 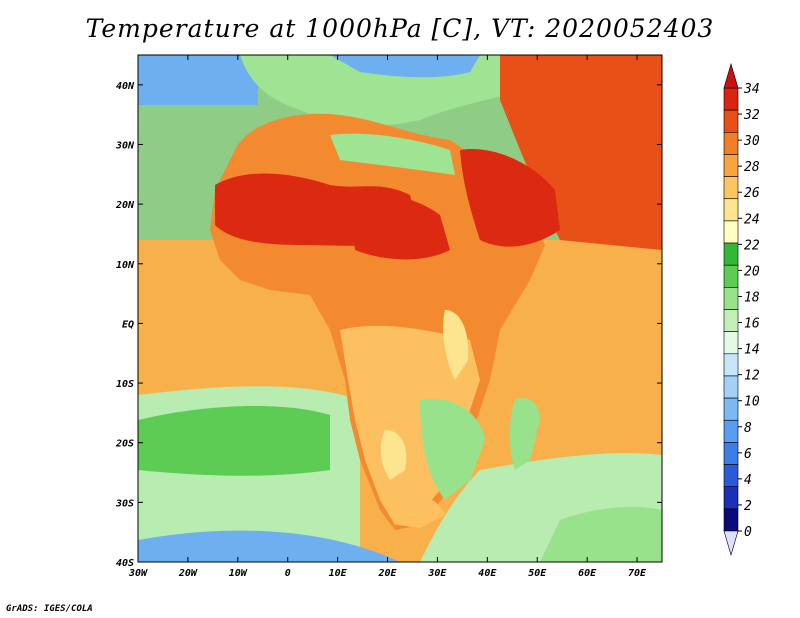 I want to click on colorbar-label: 24, so click(x=752, y=219).